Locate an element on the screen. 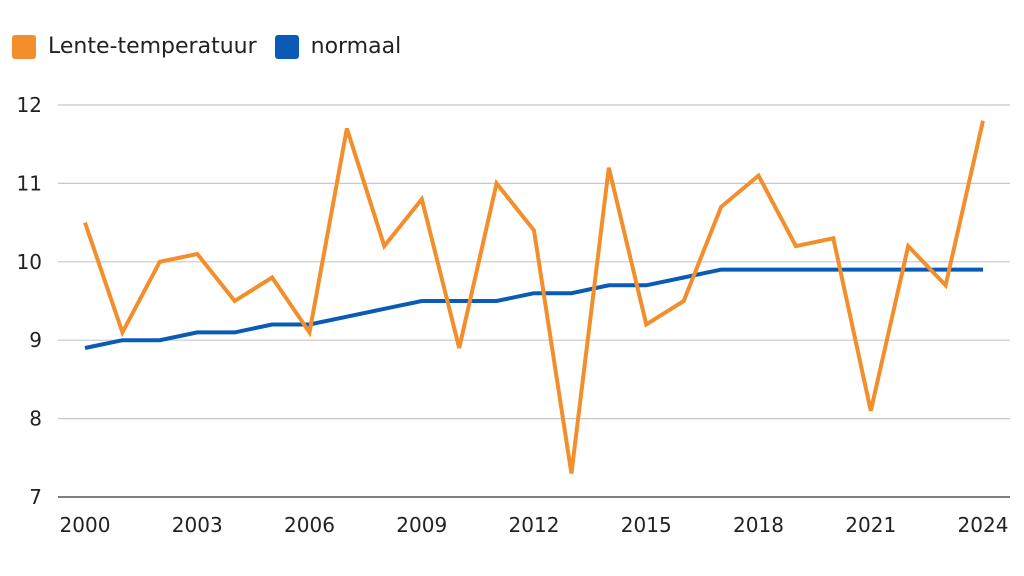  x-tick-label: 2018 is located at coordinates (758, 525).